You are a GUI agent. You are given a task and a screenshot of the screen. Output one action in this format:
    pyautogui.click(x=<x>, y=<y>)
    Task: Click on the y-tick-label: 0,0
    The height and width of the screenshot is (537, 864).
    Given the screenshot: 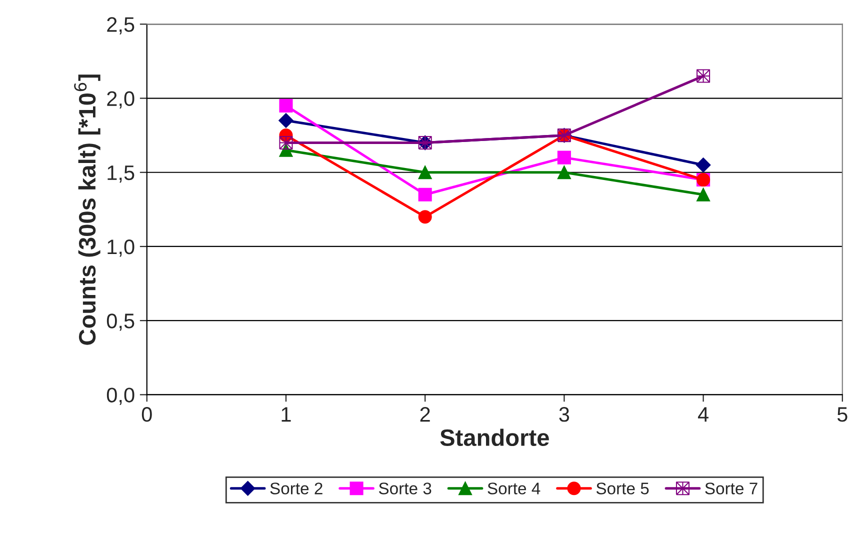 What is the action you would take?
    pyautogui.click(x=120, y=396)
    